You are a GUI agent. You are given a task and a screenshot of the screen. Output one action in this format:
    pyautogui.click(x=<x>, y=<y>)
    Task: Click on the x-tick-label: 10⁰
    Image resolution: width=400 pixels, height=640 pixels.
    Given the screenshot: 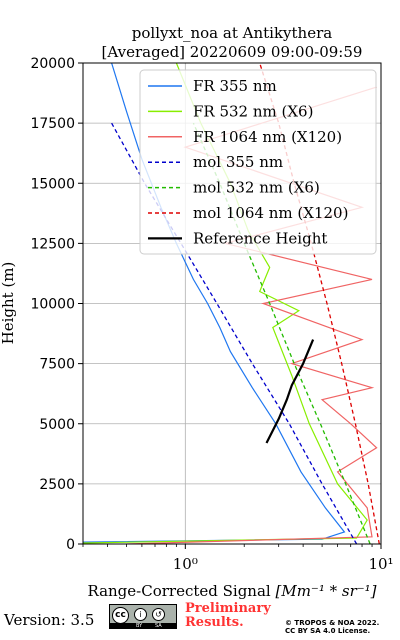 What is the action you would take?
    pyautogui.click(x=185, y=564)
    